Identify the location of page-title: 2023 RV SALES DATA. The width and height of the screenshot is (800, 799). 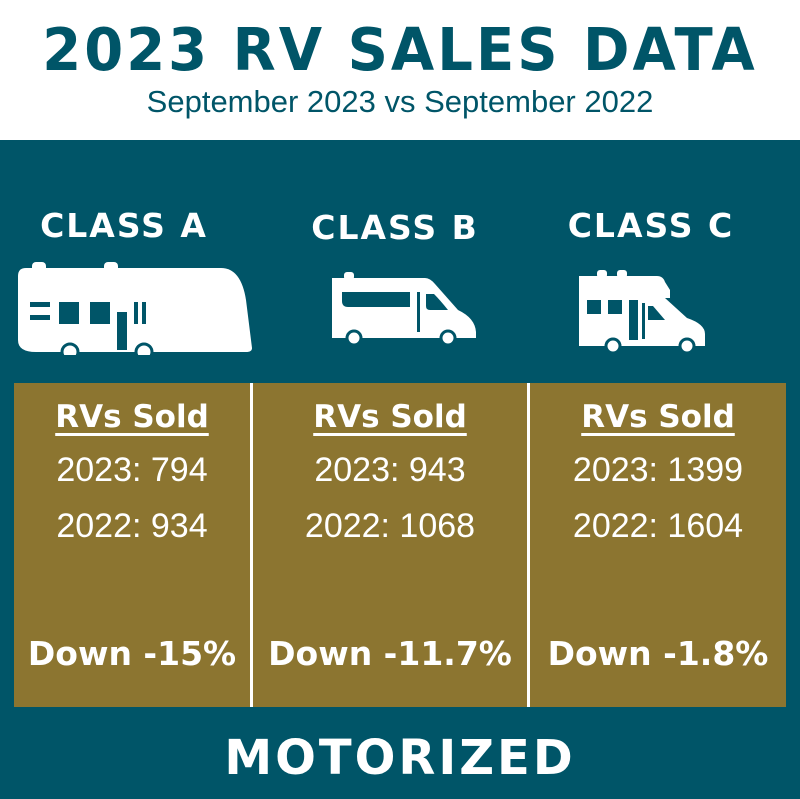
(400, 50).